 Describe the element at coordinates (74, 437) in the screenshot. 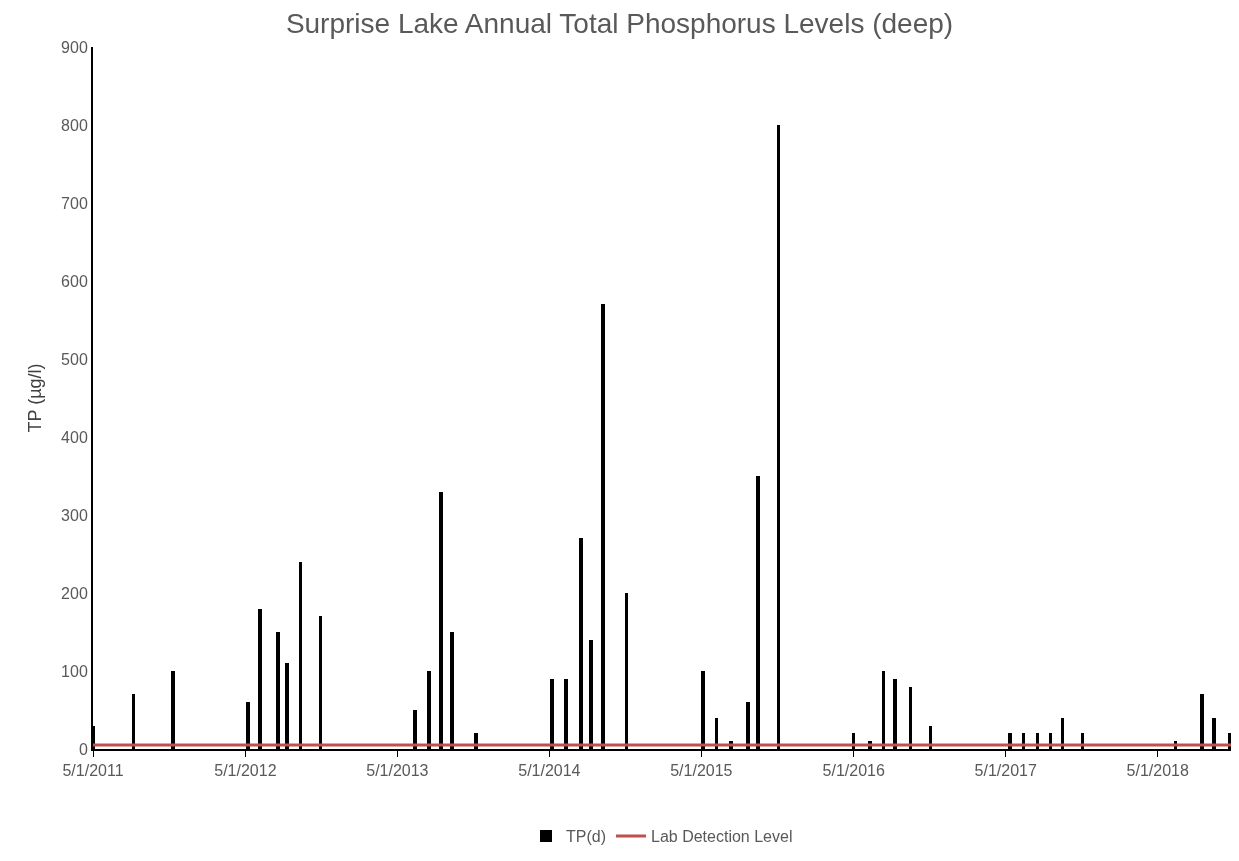

I see `y-tick-label: 400` at that location.